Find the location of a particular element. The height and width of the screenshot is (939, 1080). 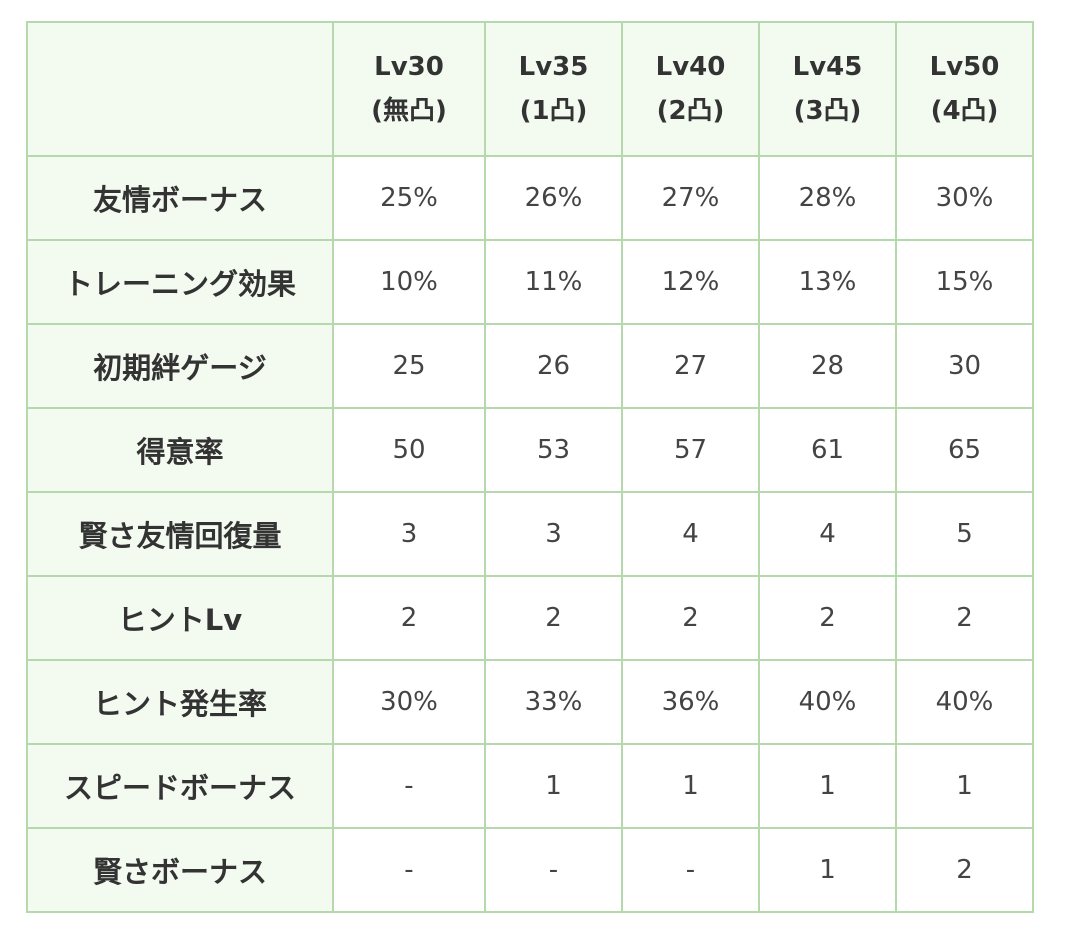

table-row: 友情ボーナス 25% 26% 27% 28% 30% is located at coordinates (530, 198).